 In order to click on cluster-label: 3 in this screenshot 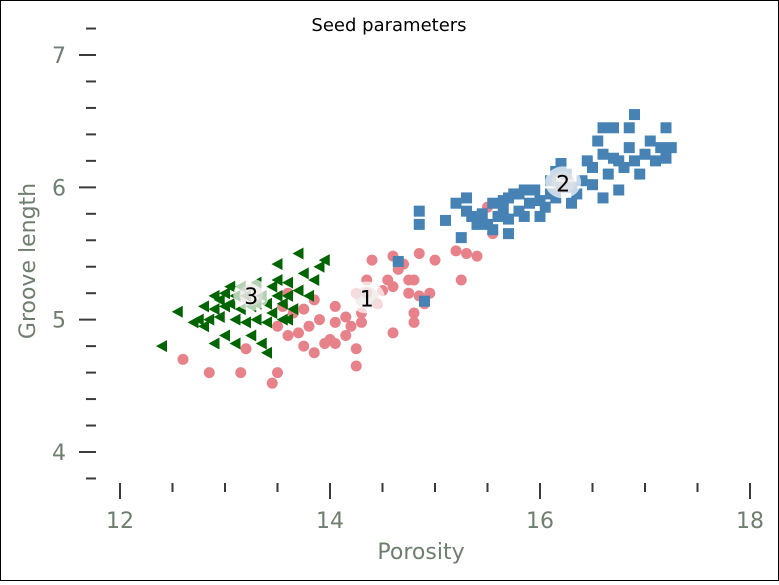, I will do `click(251, 297)`.